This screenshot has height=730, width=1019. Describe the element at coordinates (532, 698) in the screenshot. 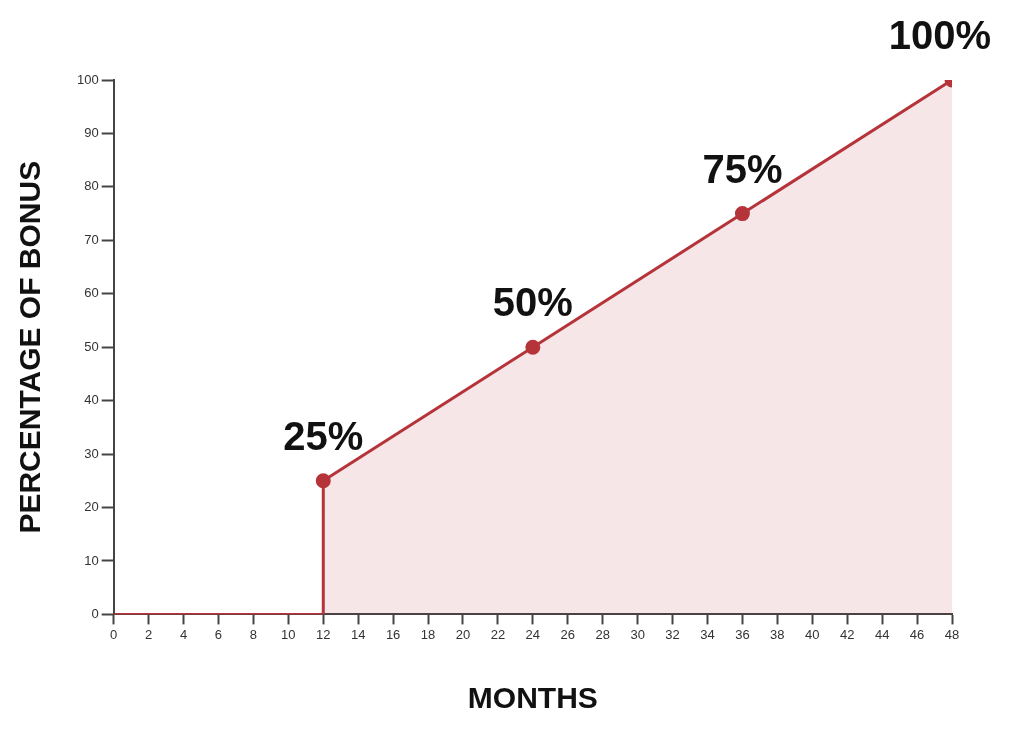

I see `x-axis-title: MONTHS` at that location.